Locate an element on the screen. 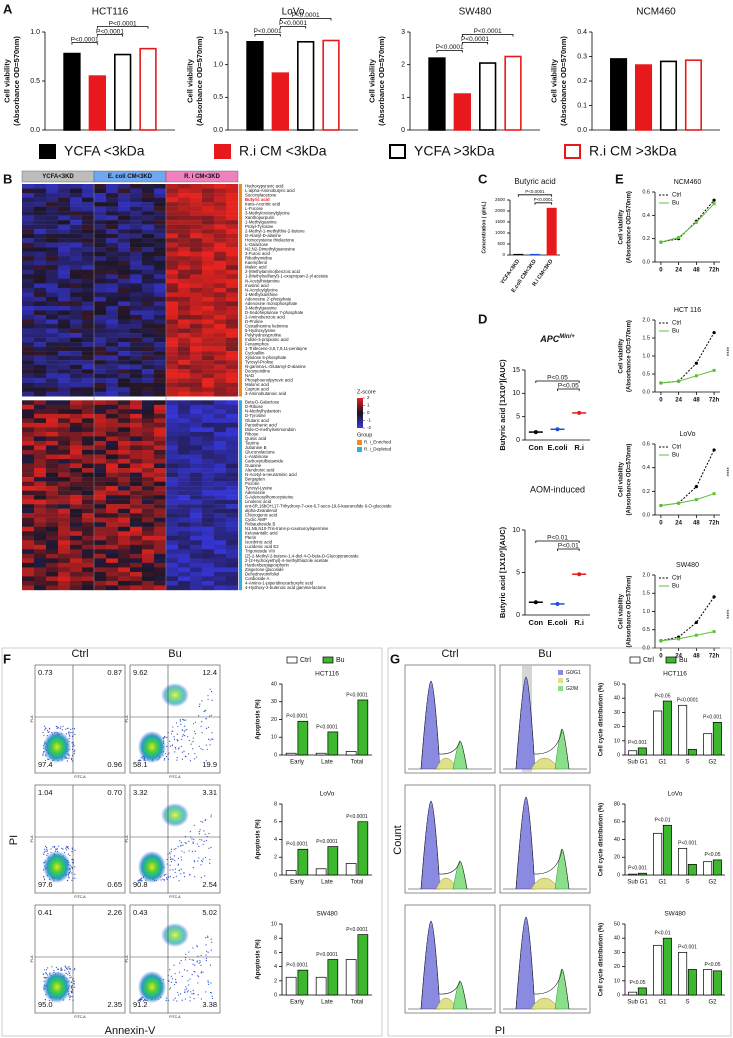 Image resolution: width=733 pixels, height=1038 pixels. y-tick-label: 0.4 is located at coordinates (646, 216).